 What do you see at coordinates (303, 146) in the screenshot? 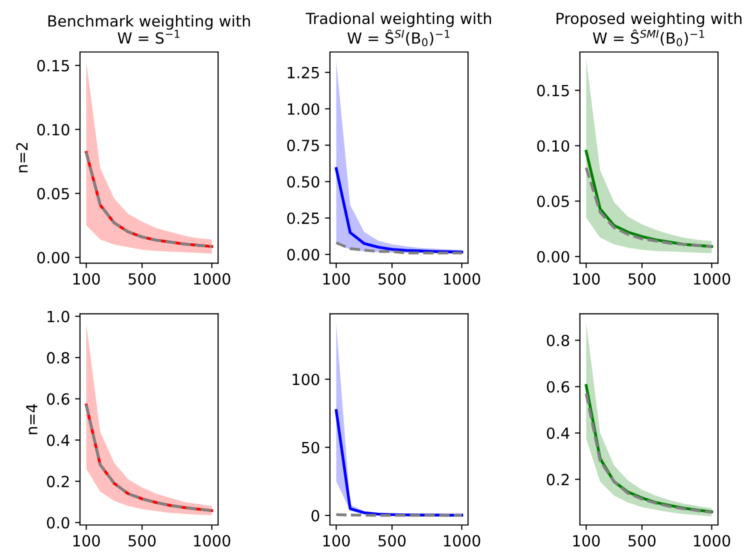
I see `y-tick-label: 0.75` at bounding box center [303, 146].